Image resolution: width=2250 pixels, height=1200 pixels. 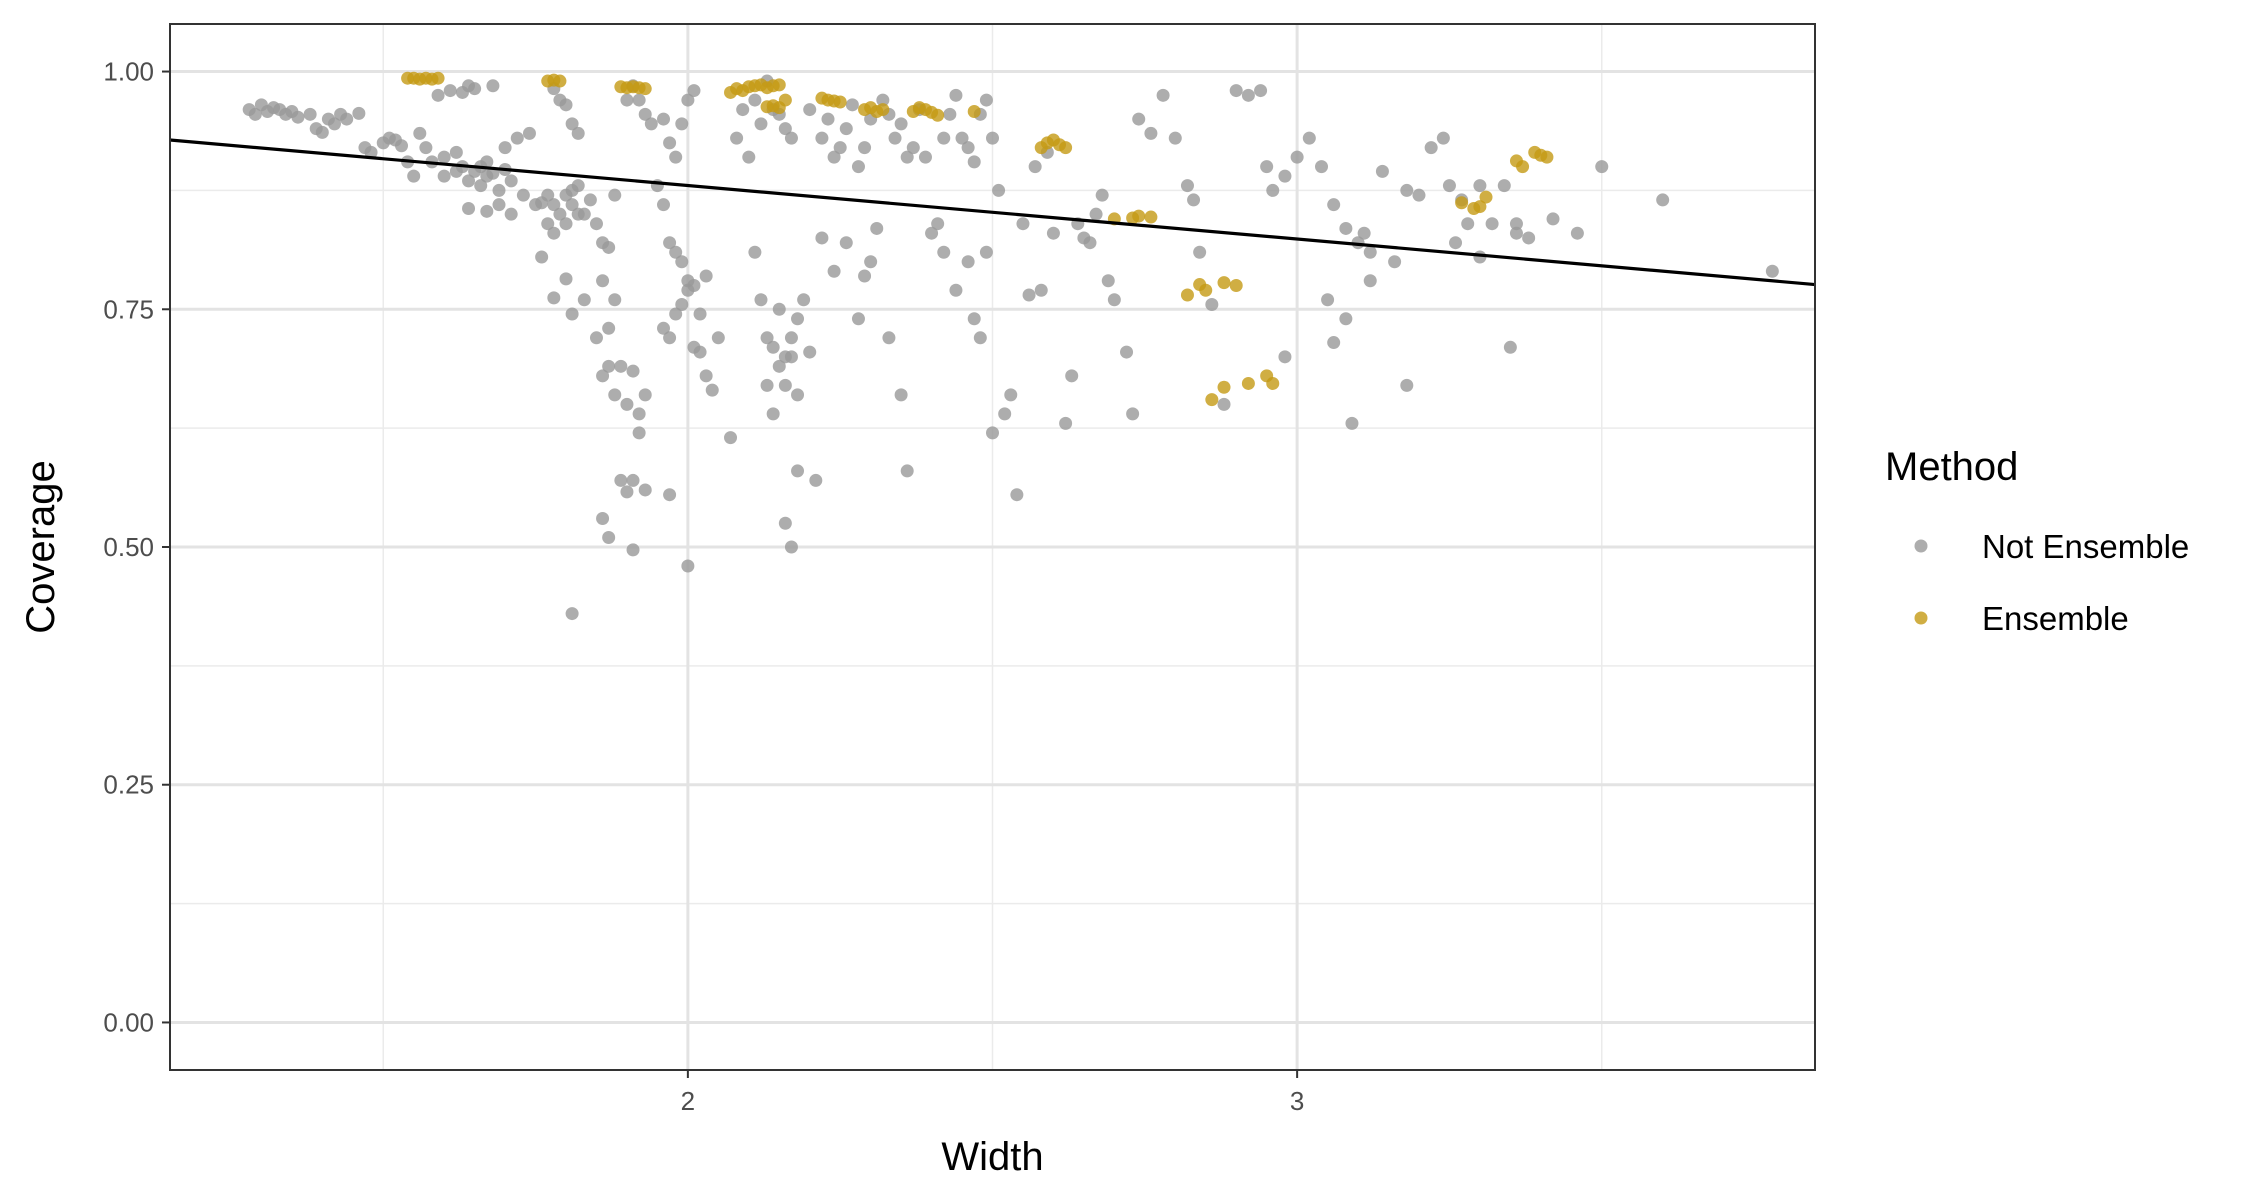 I want to click on legend-label-not-ensemble: Not Ensemble, so click(x=2085, y=546).